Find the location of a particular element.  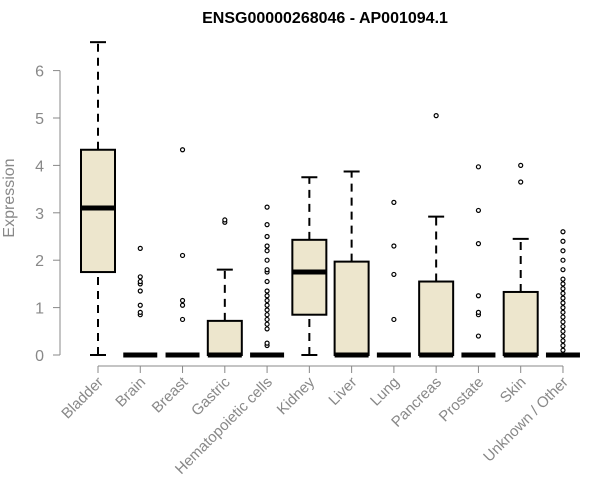

y-axis: 0 1 2 3 4 5 6 is located at coordinates (48, 214).